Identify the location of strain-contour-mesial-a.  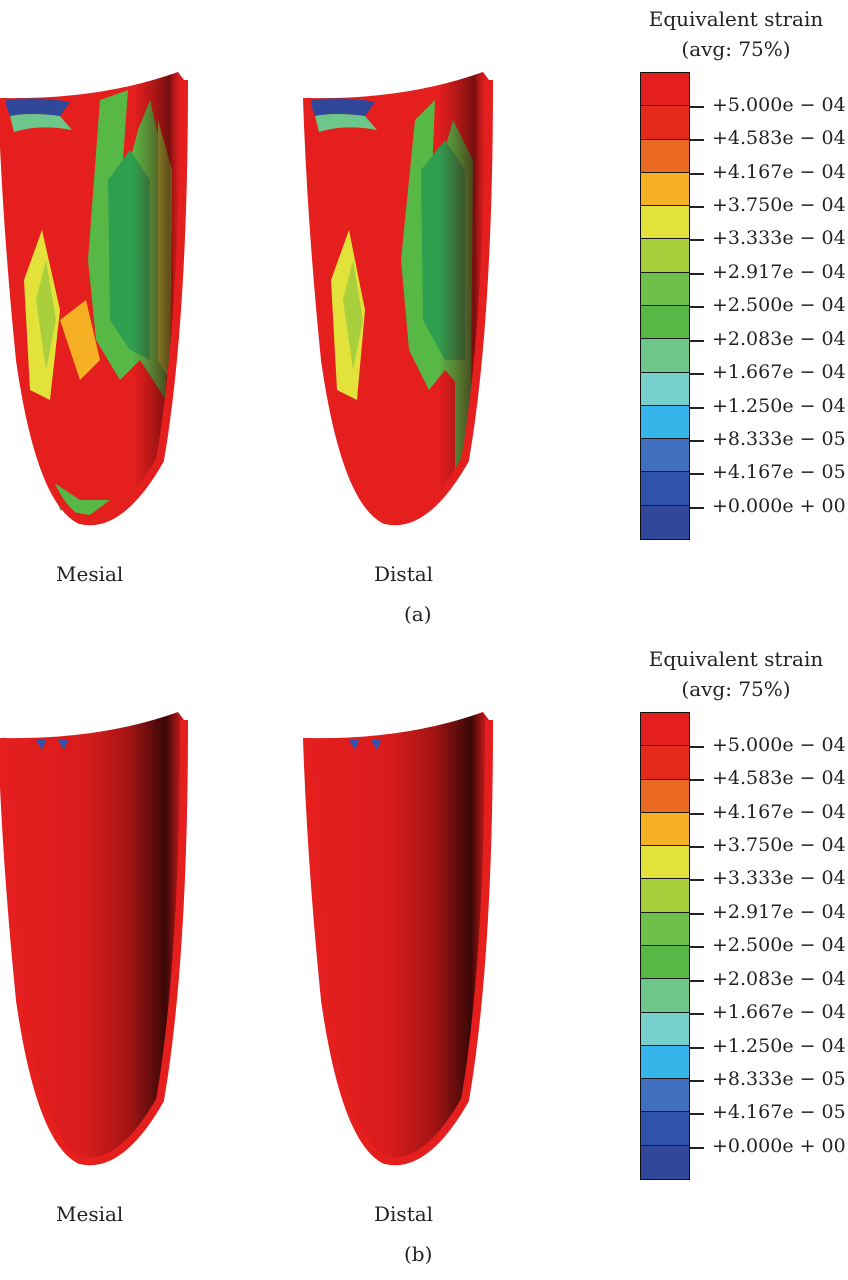
(94, 299).